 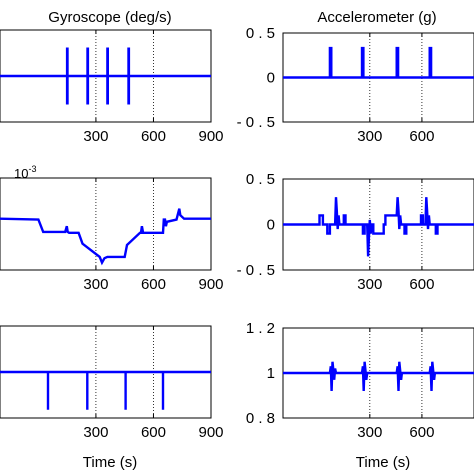 I want to click on panel-4: 300 600 900, so click(x=112, y=383).